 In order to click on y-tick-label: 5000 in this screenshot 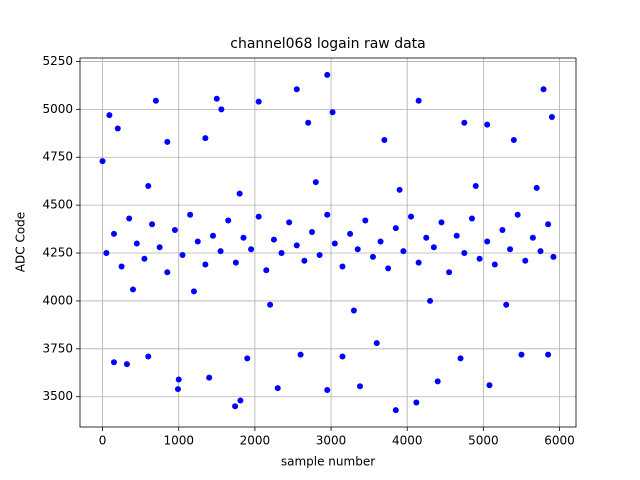, I will do `click(57, 109)`.